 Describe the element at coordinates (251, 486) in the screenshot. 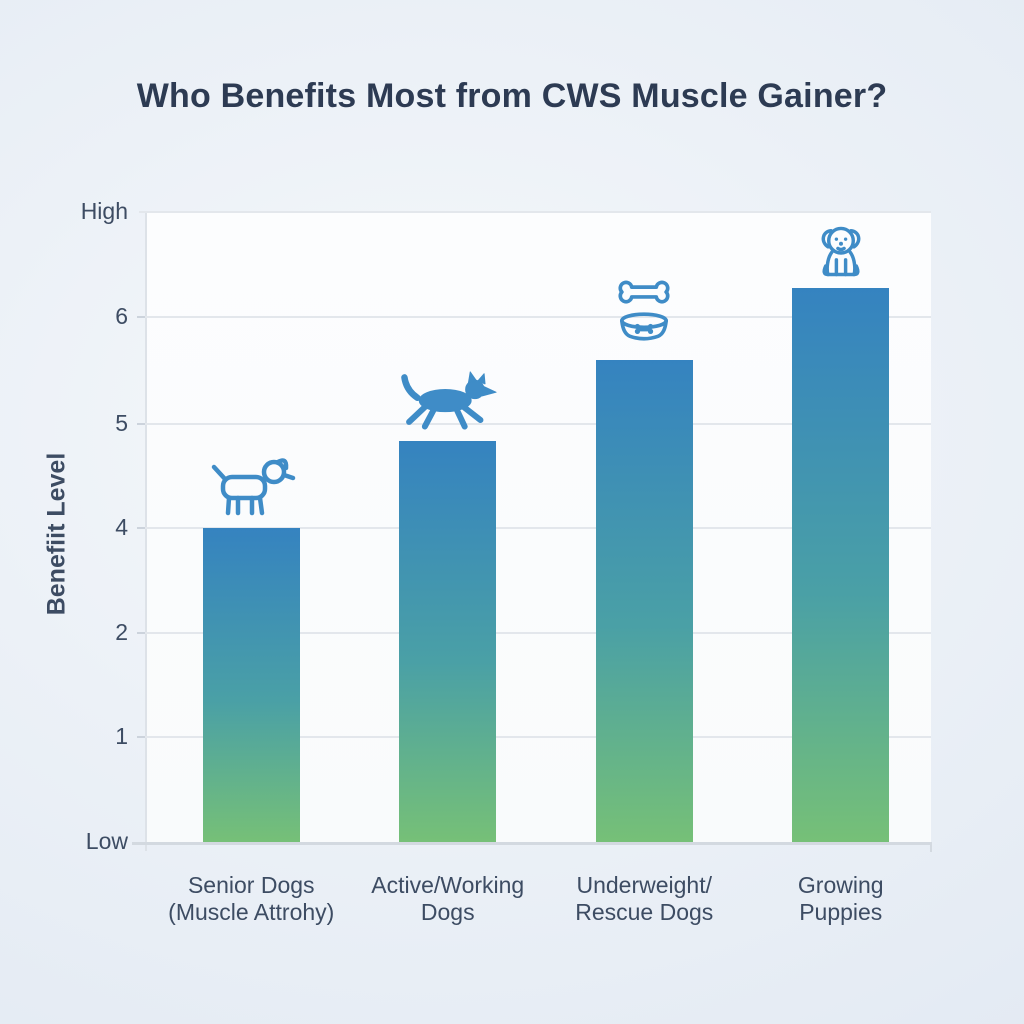

I see `standing-dog-icon` at that location.